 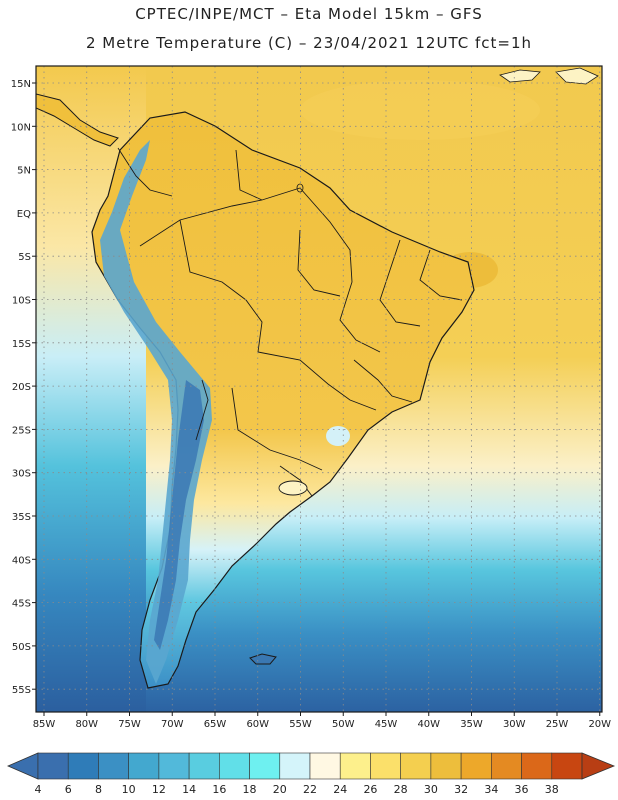 I want to click on lon-label: 65W, so click(x=215, y=724).